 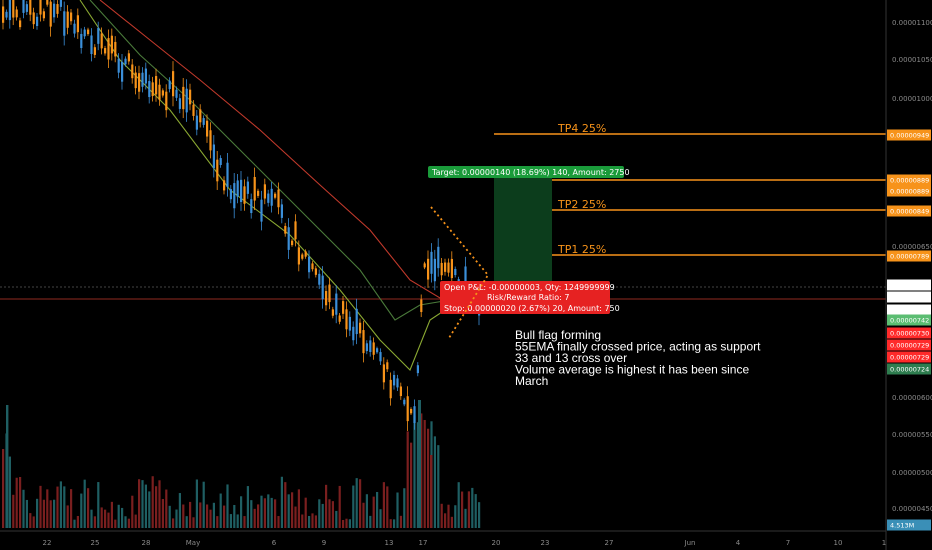 I want to click on price-label-bg, so click(x=909, y=285).